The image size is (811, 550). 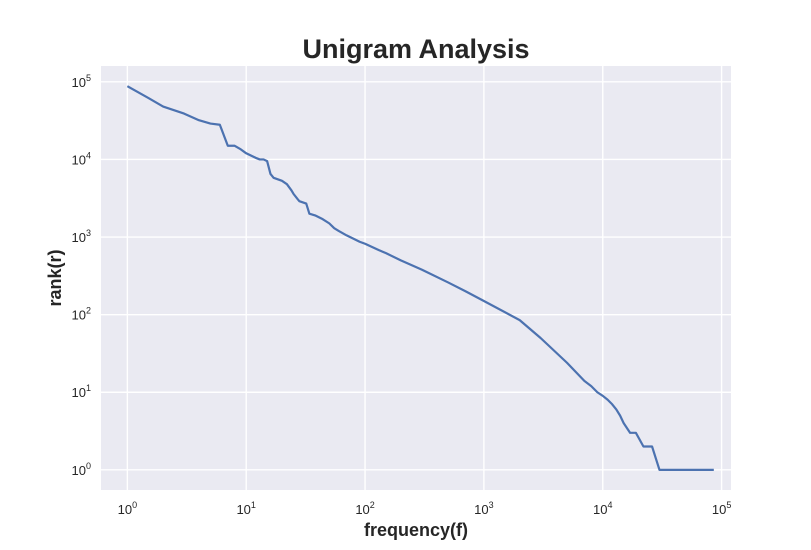 What do you see at coordinates (81, 81) in the screenshot?
I see `y-tick-label: 10⁵` at bounding box center [81, 81].